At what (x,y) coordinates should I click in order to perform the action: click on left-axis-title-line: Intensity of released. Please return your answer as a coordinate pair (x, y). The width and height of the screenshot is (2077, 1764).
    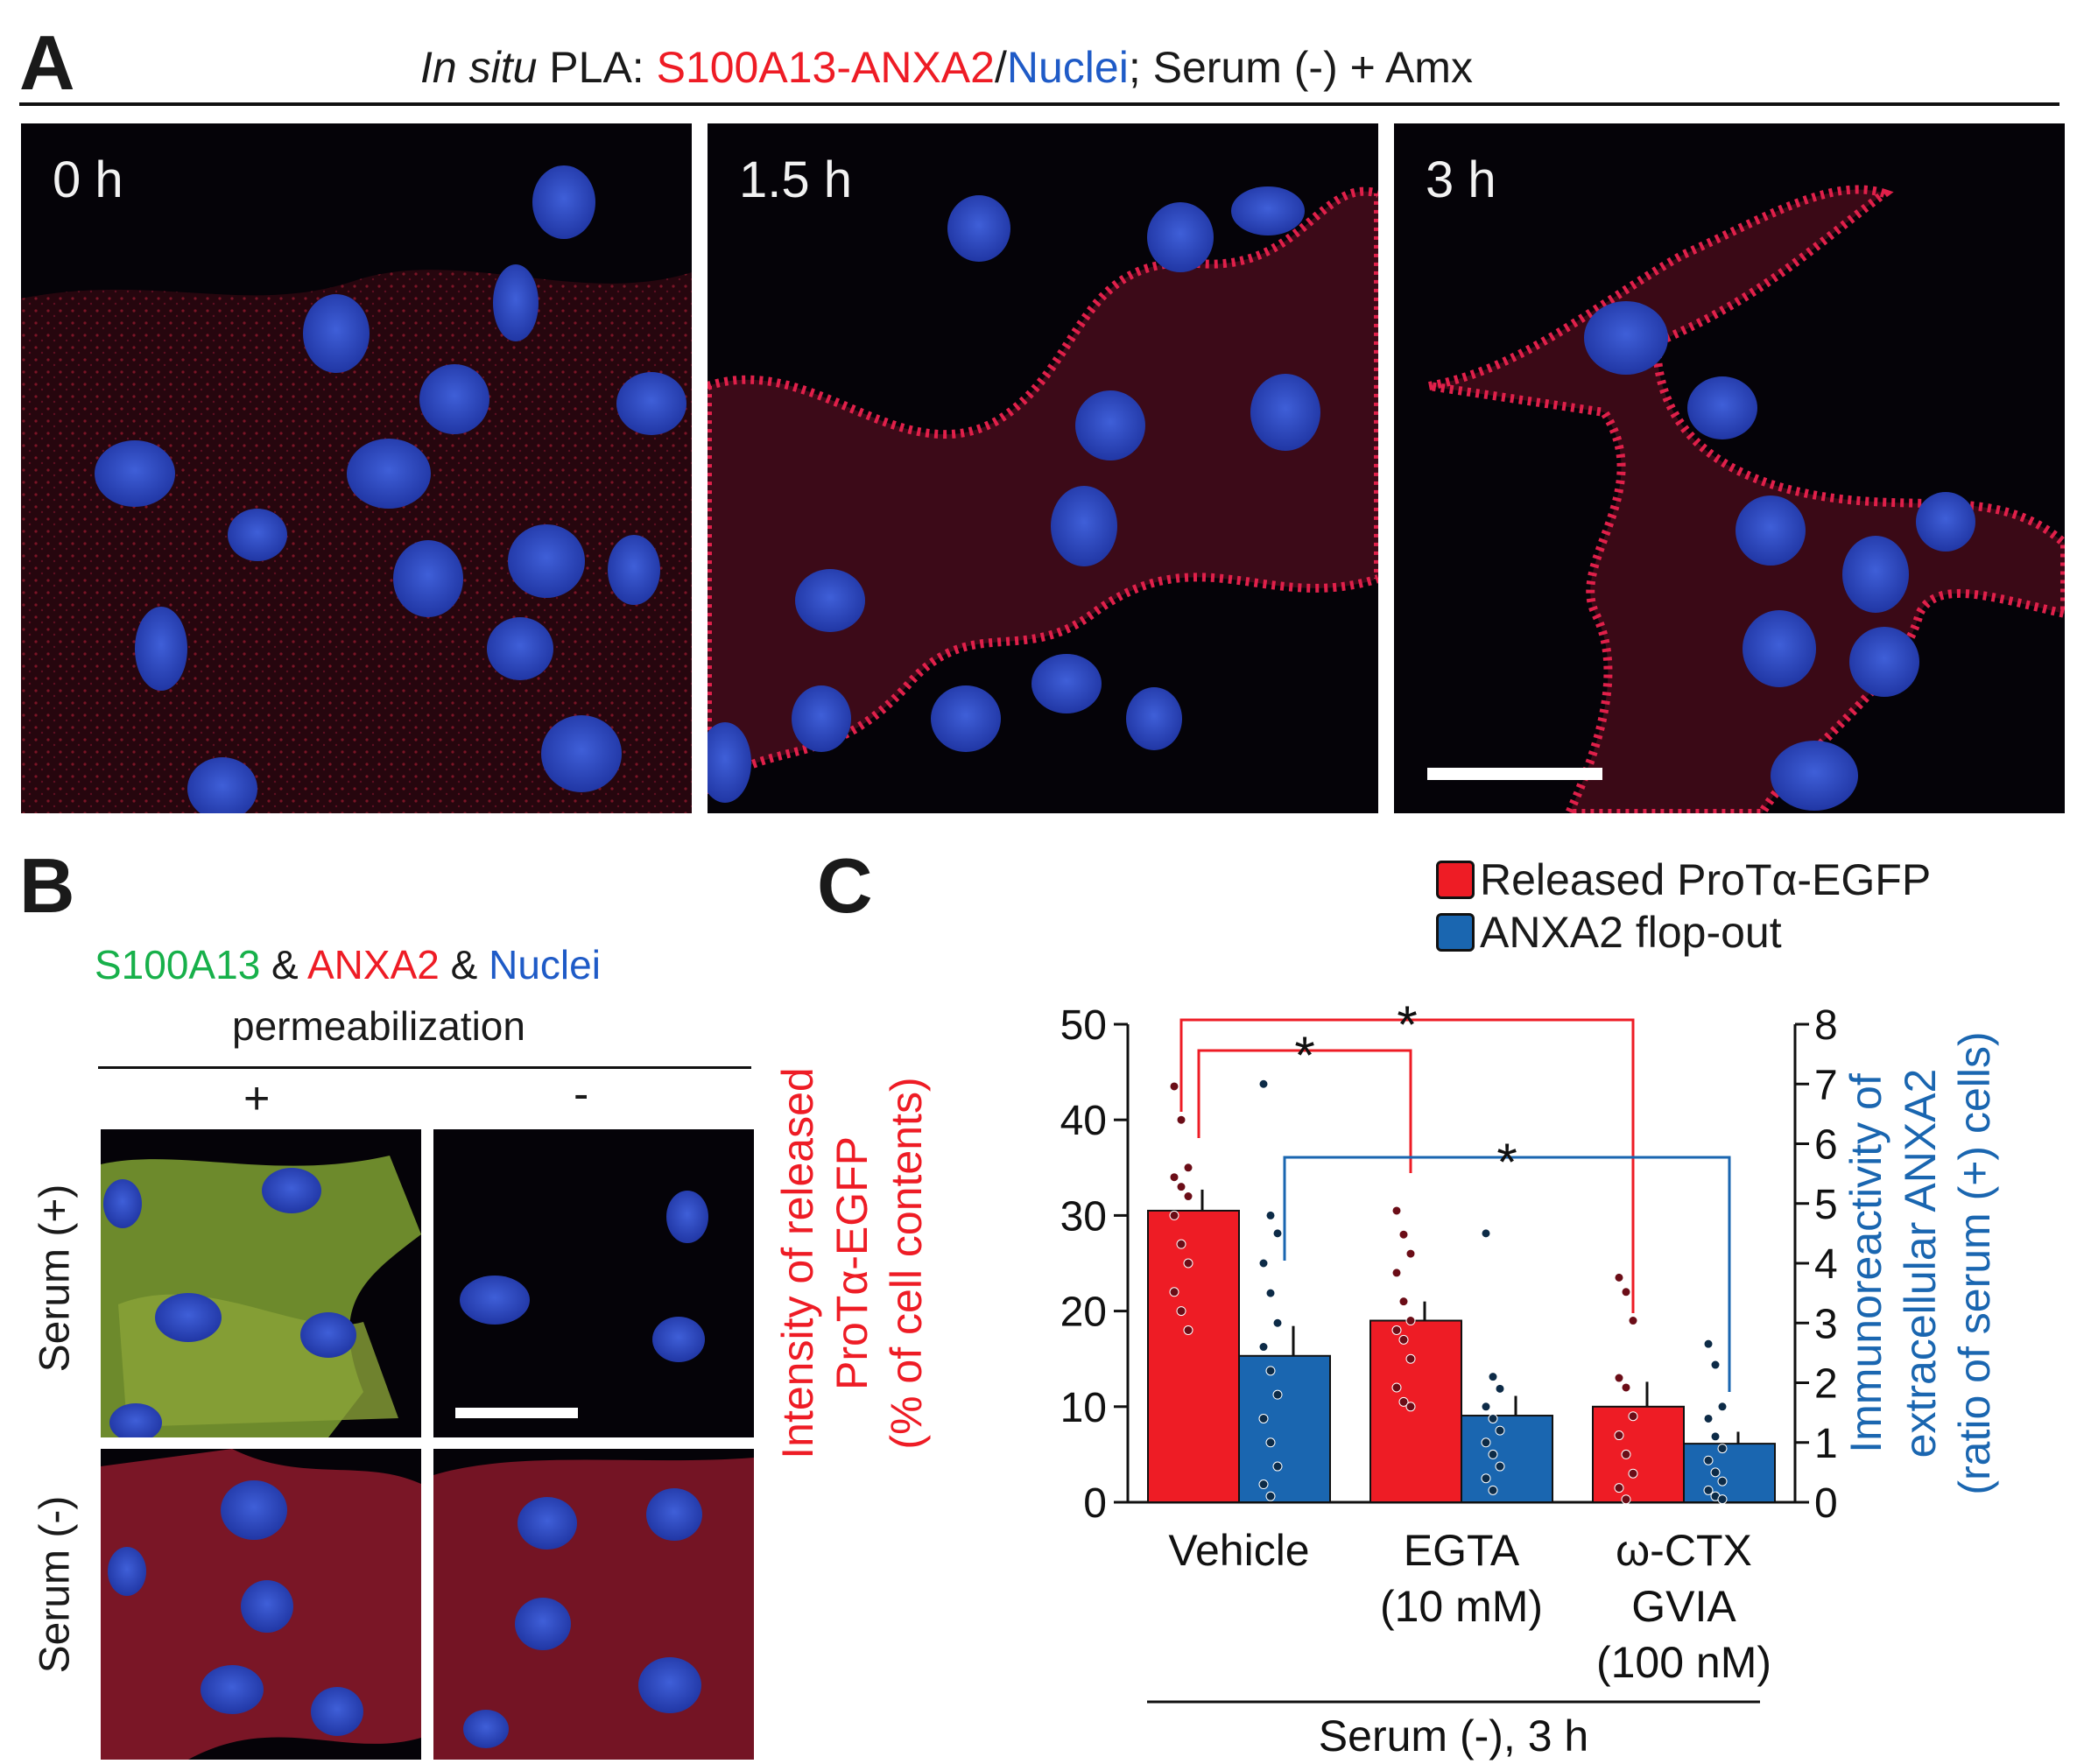
    Looking at the image, I should click on (798, 1263).